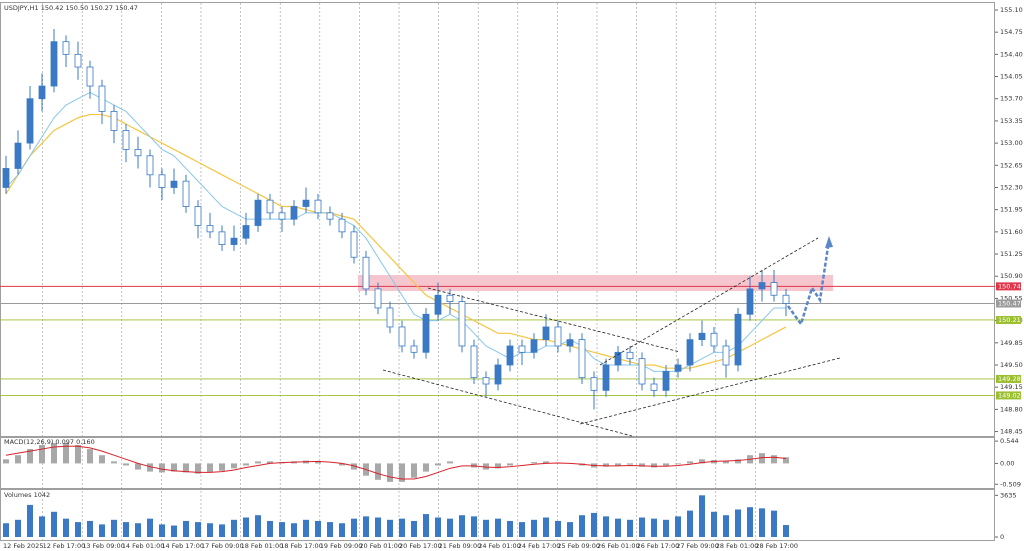  What do you see at coordinates (658, 546) in the screenshot?
I see `x-tick-label: 26 Feb 17:00` at bounding box center [658, 546].